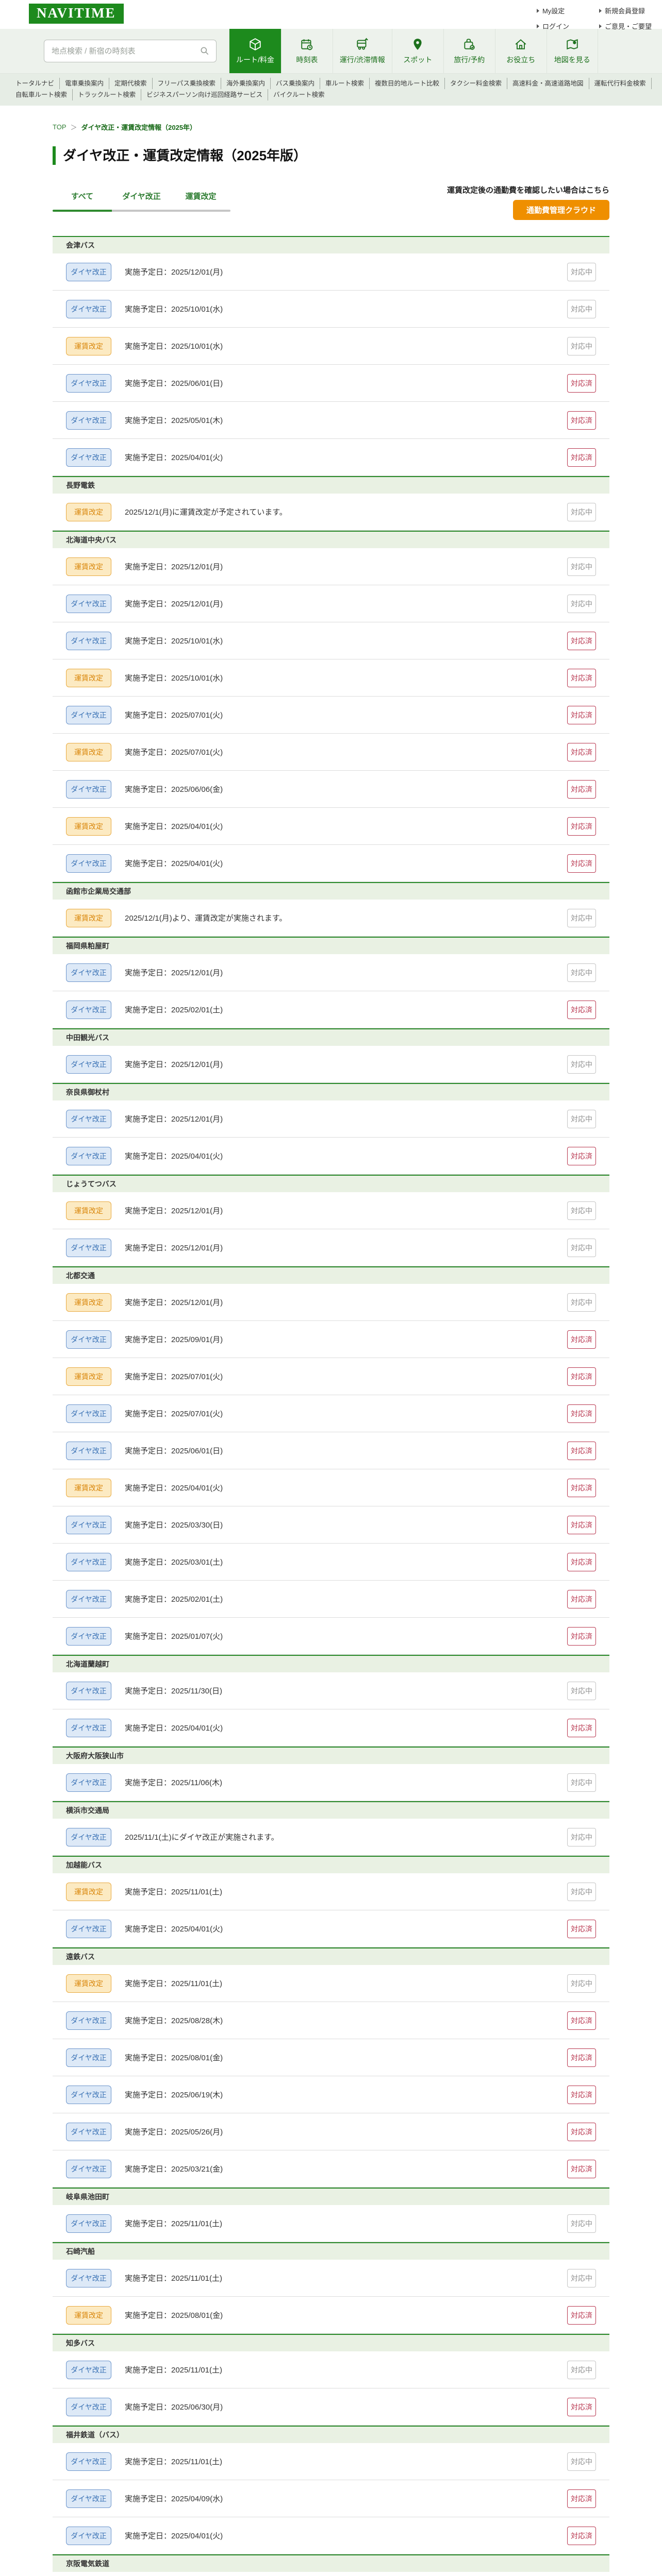 This screenshot has width=662, height=2576. What do you see at coordinates (187, 83) in the screenshot?
I see `subnav-link: フリーパス乗換検索` at bounding box center [187, 83].